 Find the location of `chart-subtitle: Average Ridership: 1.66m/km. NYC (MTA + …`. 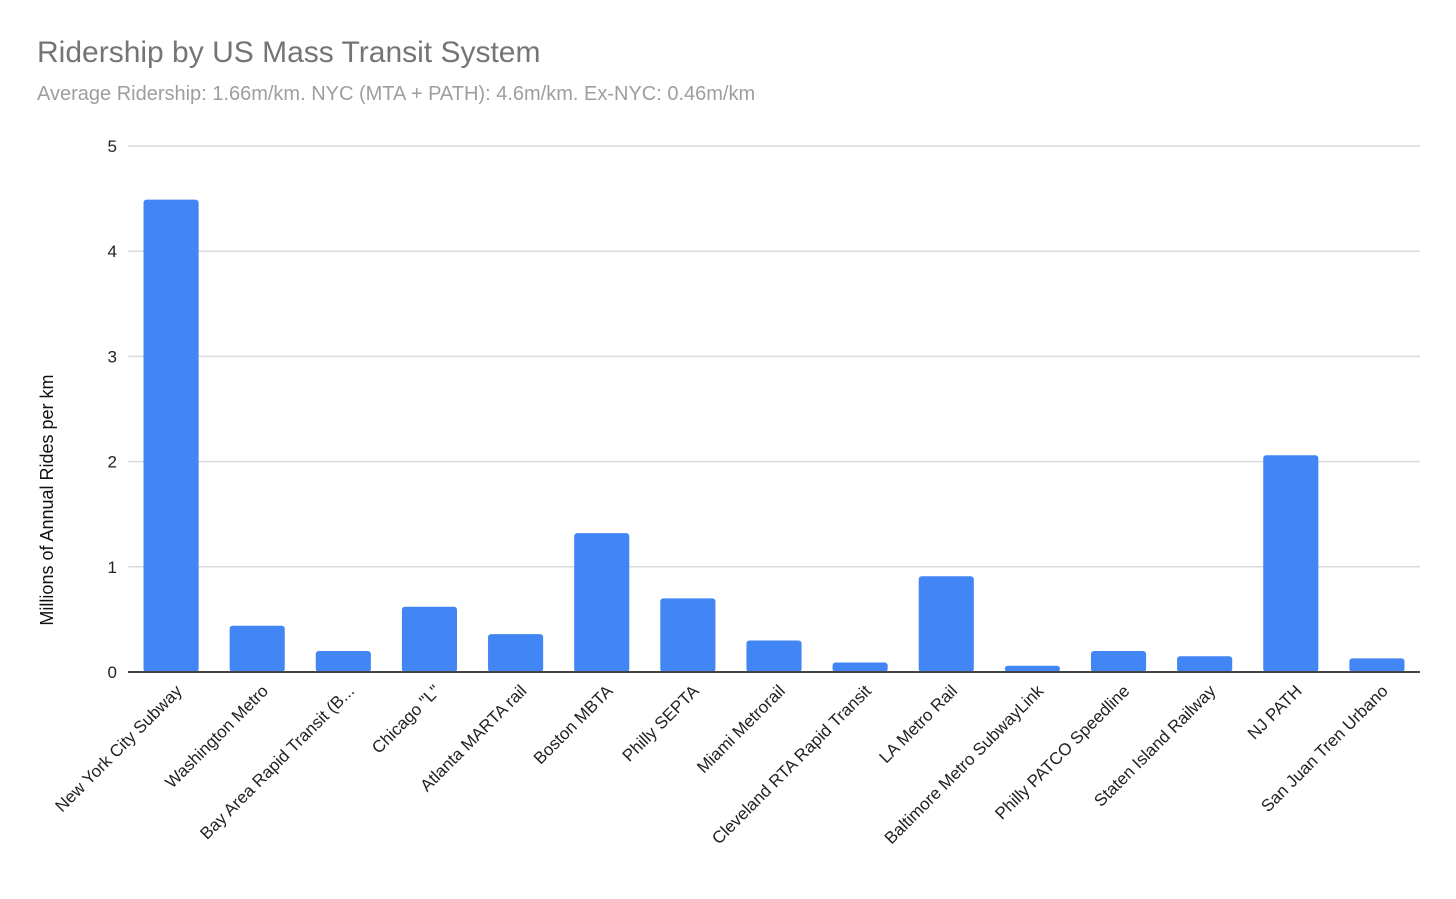

chart-subtitle: Average Ridership: 1.66m/km. NYC (MTA + … is located at coordinates (396, 94).